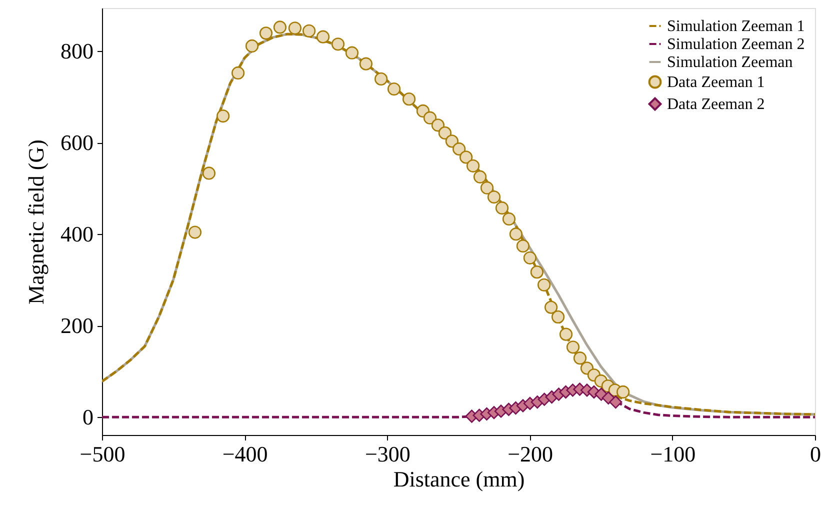 This screenshot has width=821, height=511. What do you see at coordinates (716, 104) in the screenshot?
I see `legend-label: Data Zeeman 2` at bounding box center [716, 104].